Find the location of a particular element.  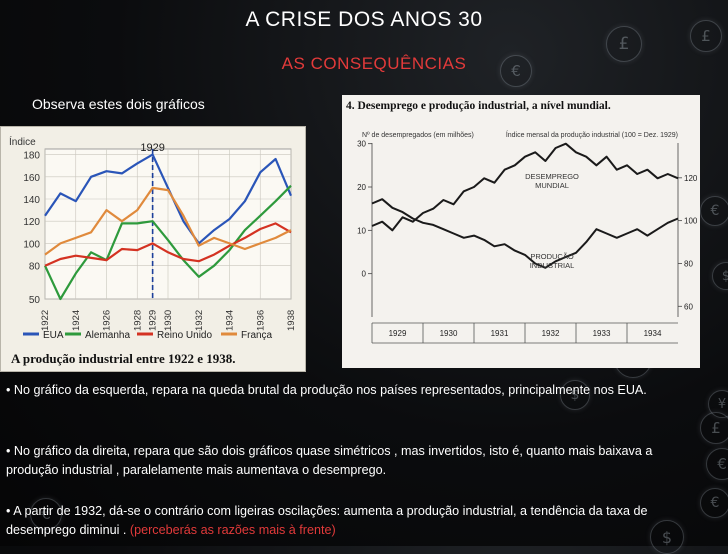

series-line-alemanha is located at coordinates (168, 242).